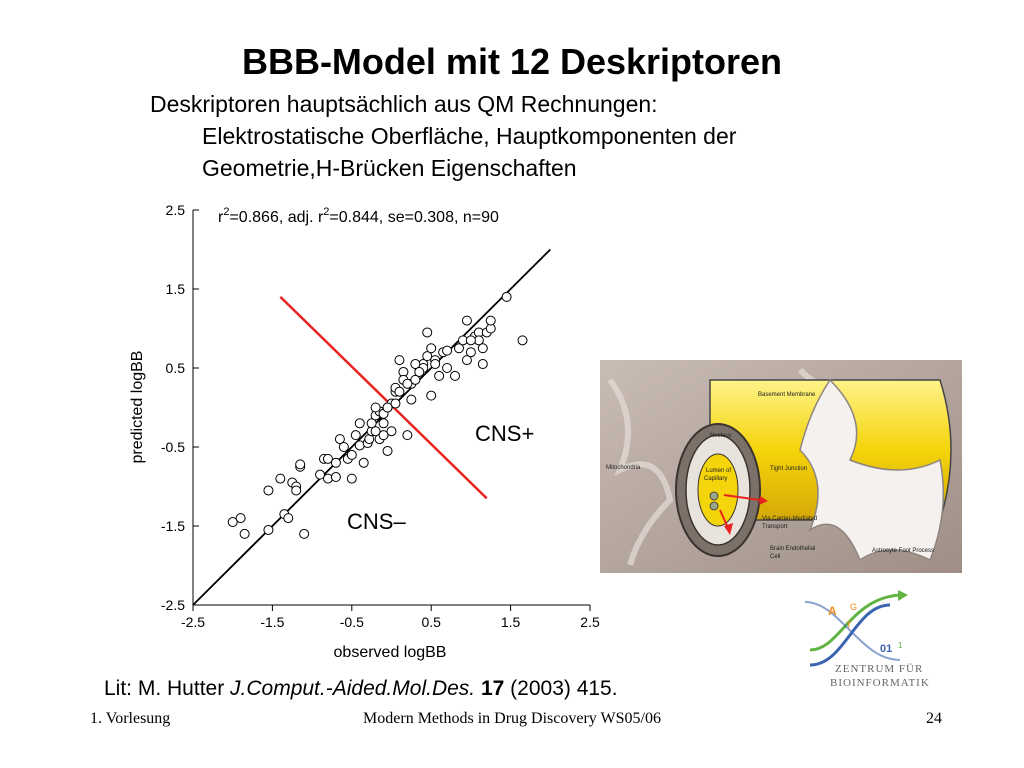 The width and height of the screenshot is (1024, 768). I want to click on logo-line-1: ZENTRUM FÜR, so click(879, 669).